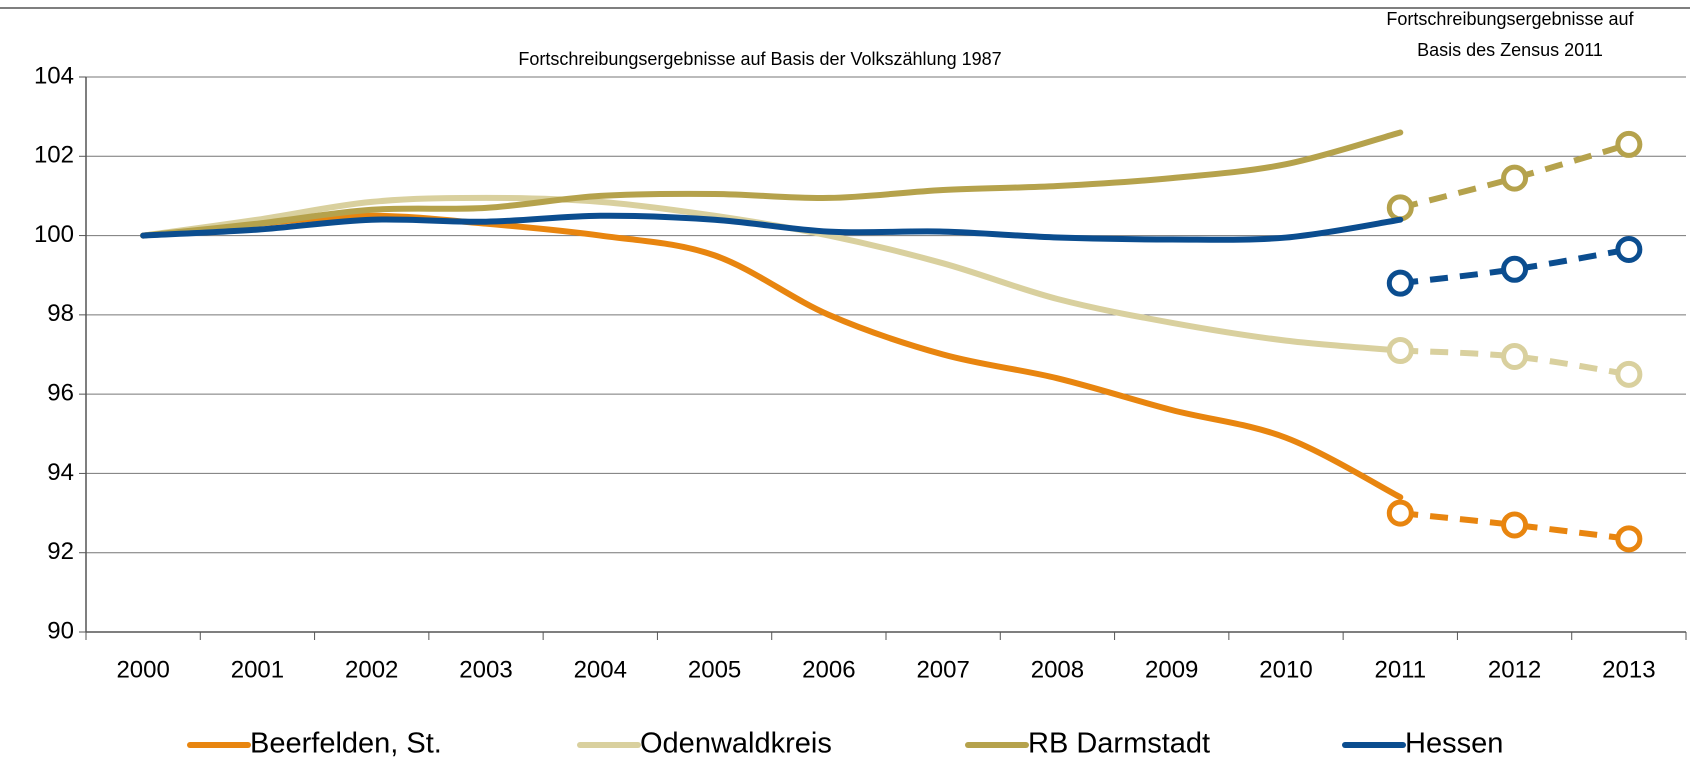 The width and height of the screenshot is (1690, 769). I want to click on x-tick-label: 2006, so click(828, 669).